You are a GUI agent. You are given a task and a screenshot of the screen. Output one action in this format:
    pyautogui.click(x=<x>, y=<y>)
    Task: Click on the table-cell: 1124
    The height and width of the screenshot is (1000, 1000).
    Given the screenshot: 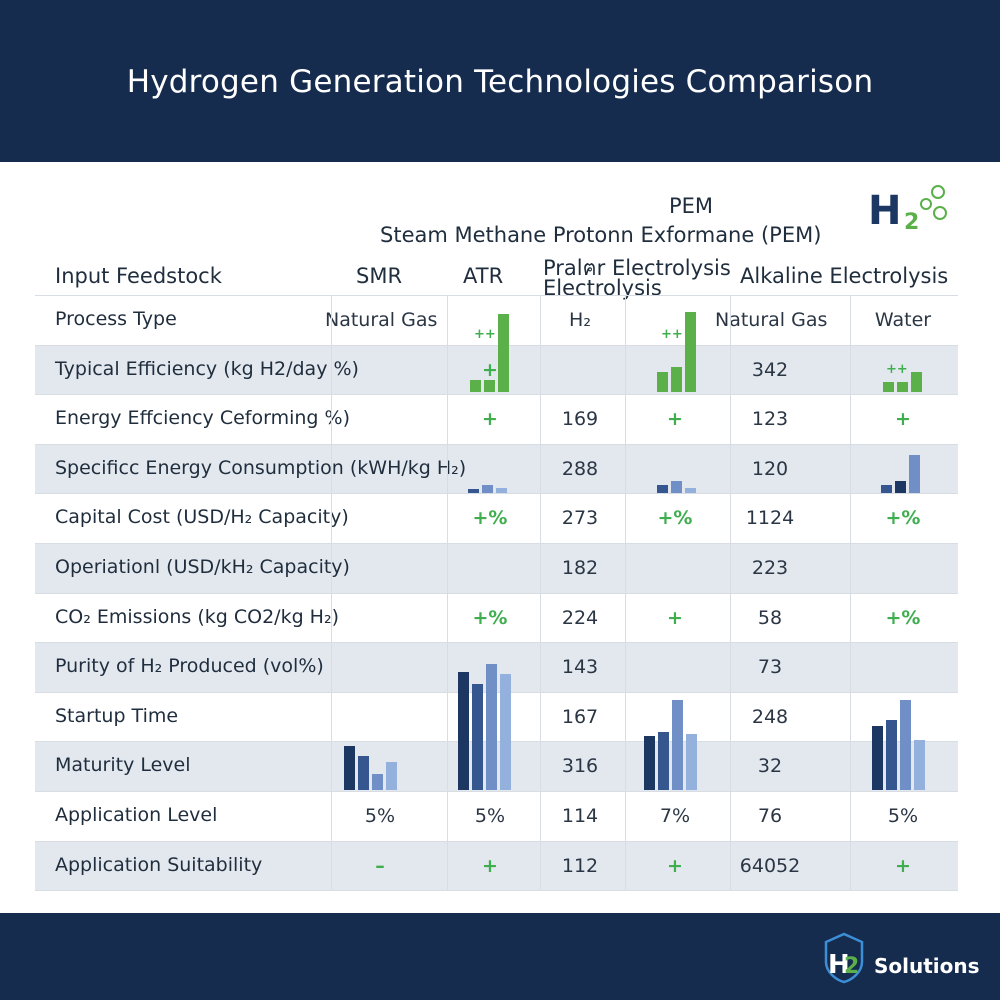 What is the action you would take?
    pyautogui.click(x=770, y=518)
    